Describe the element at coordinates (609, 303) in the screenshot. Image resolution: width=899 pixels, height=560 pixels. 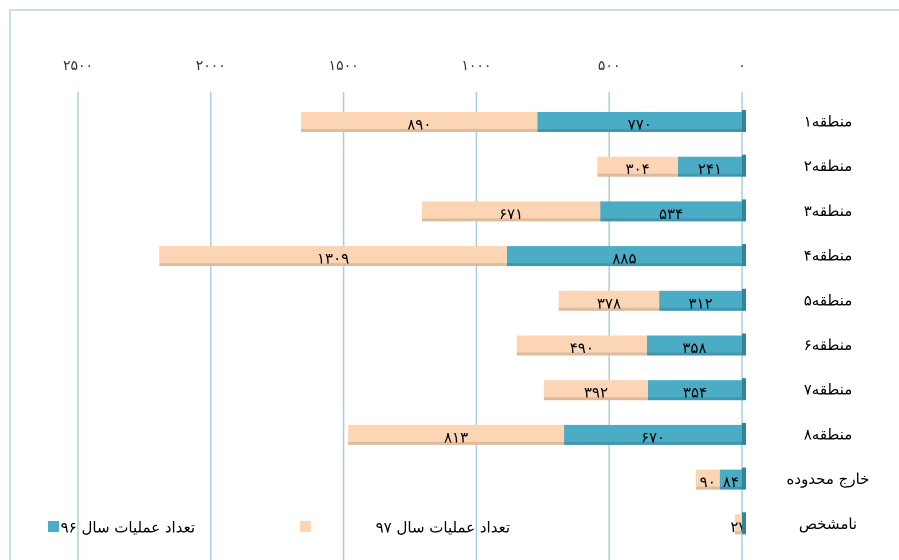
I see `data-label: ۳۷۸` at that location.